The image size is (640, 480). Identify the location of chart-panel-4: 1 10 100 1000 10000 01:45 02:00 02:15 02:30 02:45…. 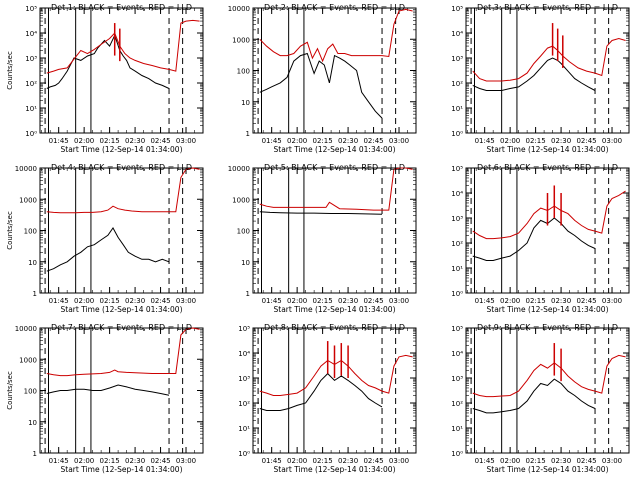
(105, 238).